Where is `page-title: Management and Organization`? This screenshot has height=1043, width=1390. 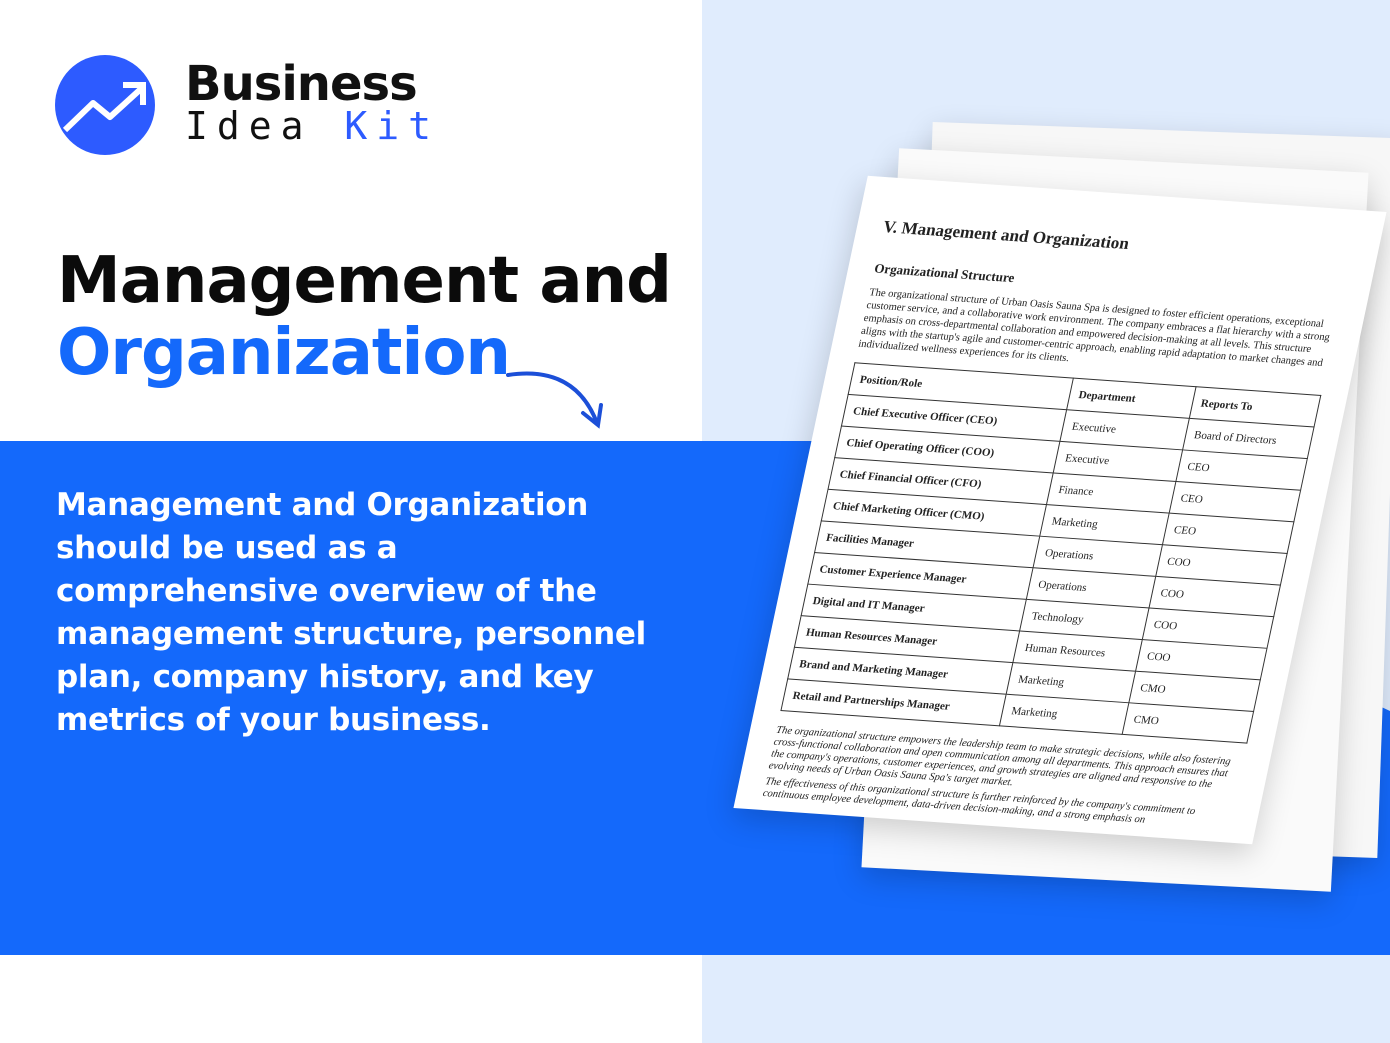
page-title: Management and Organization is located at coordinates (364, 317).